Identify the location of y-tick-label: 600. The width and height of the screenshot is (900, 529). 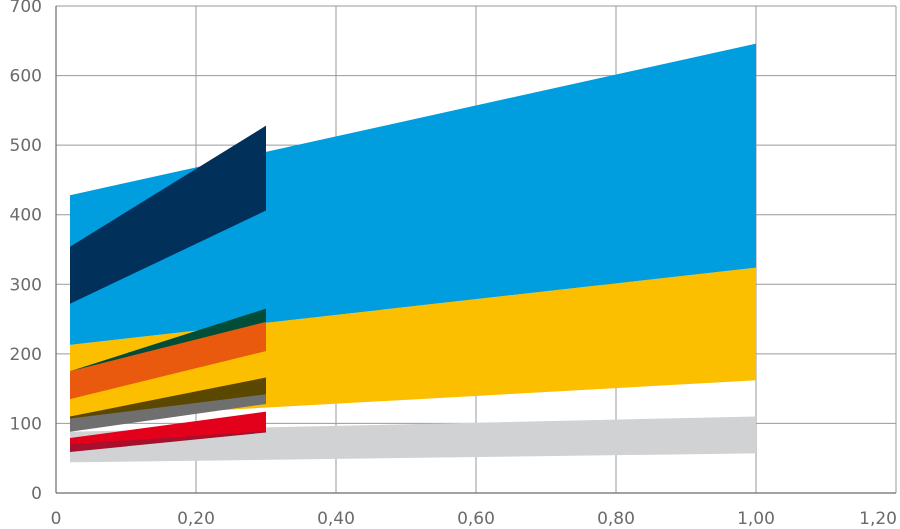
(26, 77).